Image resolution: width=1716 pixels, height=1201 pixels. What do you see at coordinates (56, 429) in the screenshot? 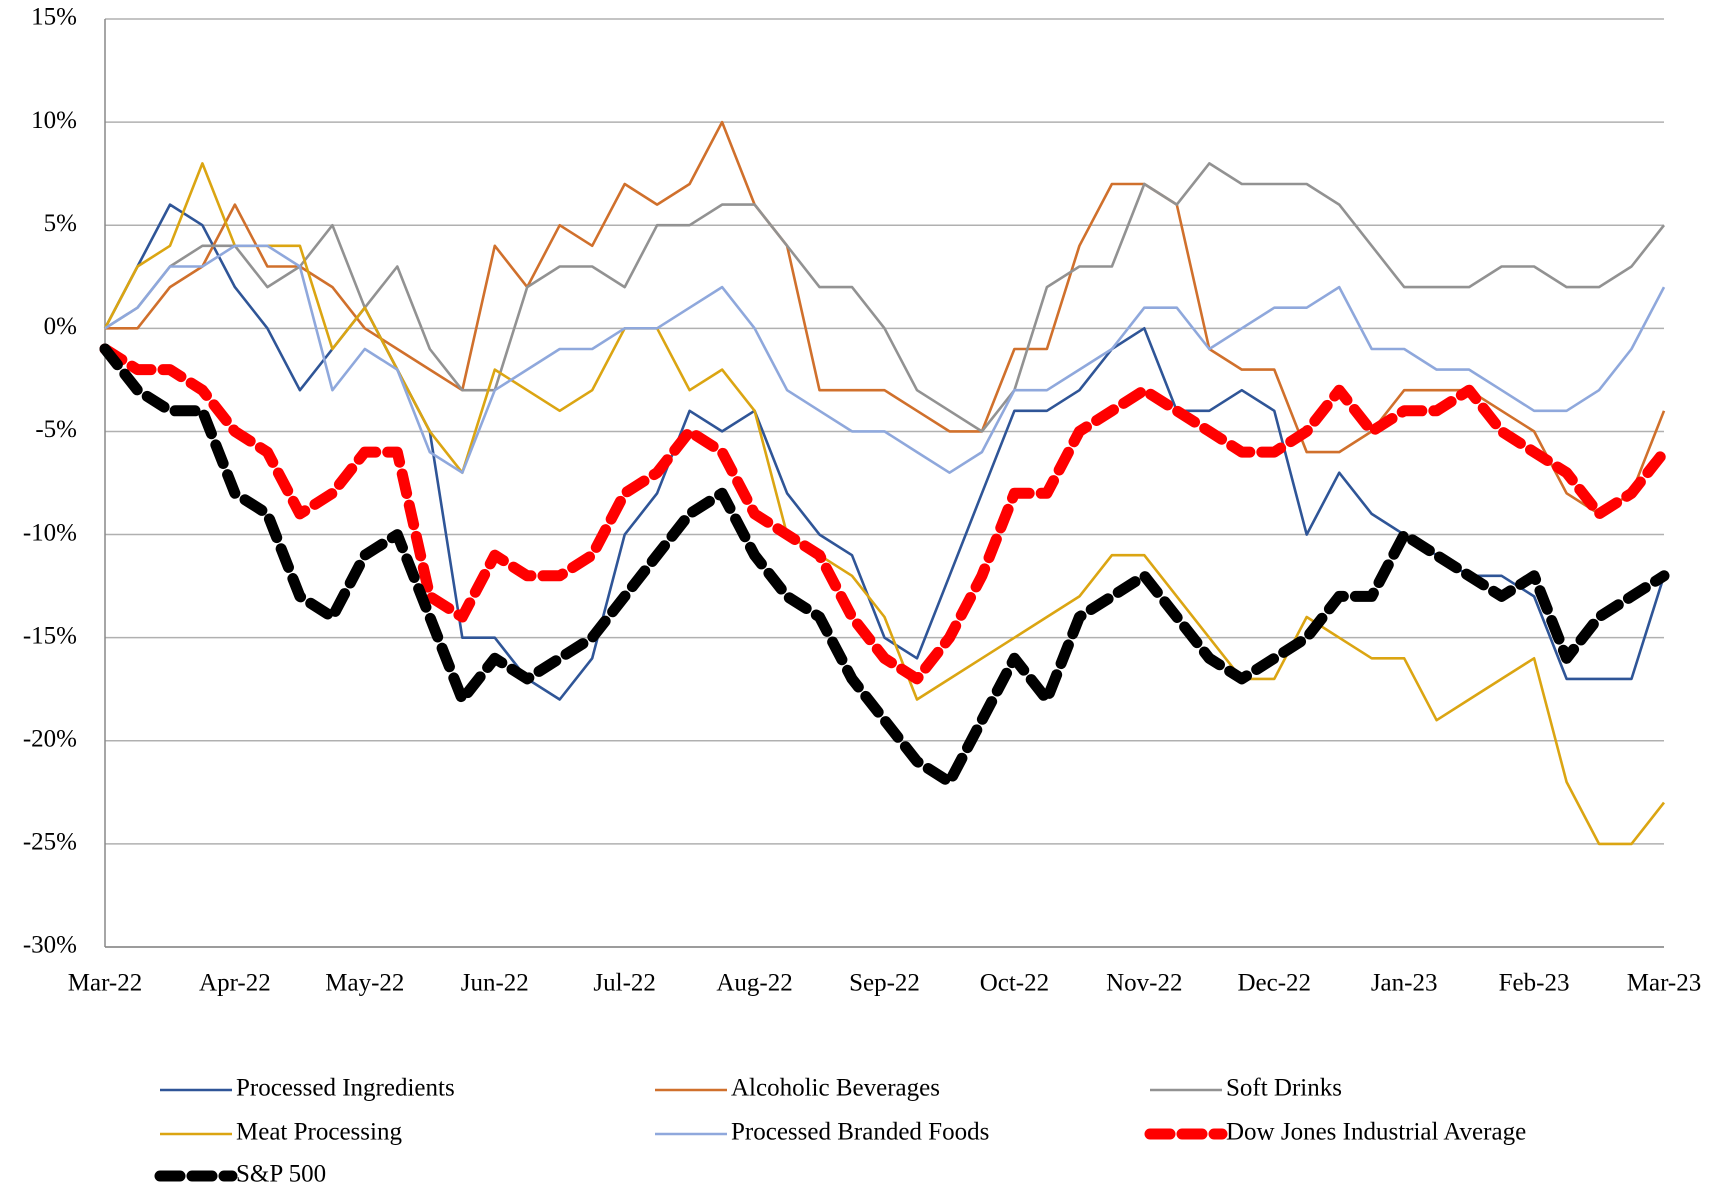
I see `y-tick-label: -5%` at bounding box center [56, 429].